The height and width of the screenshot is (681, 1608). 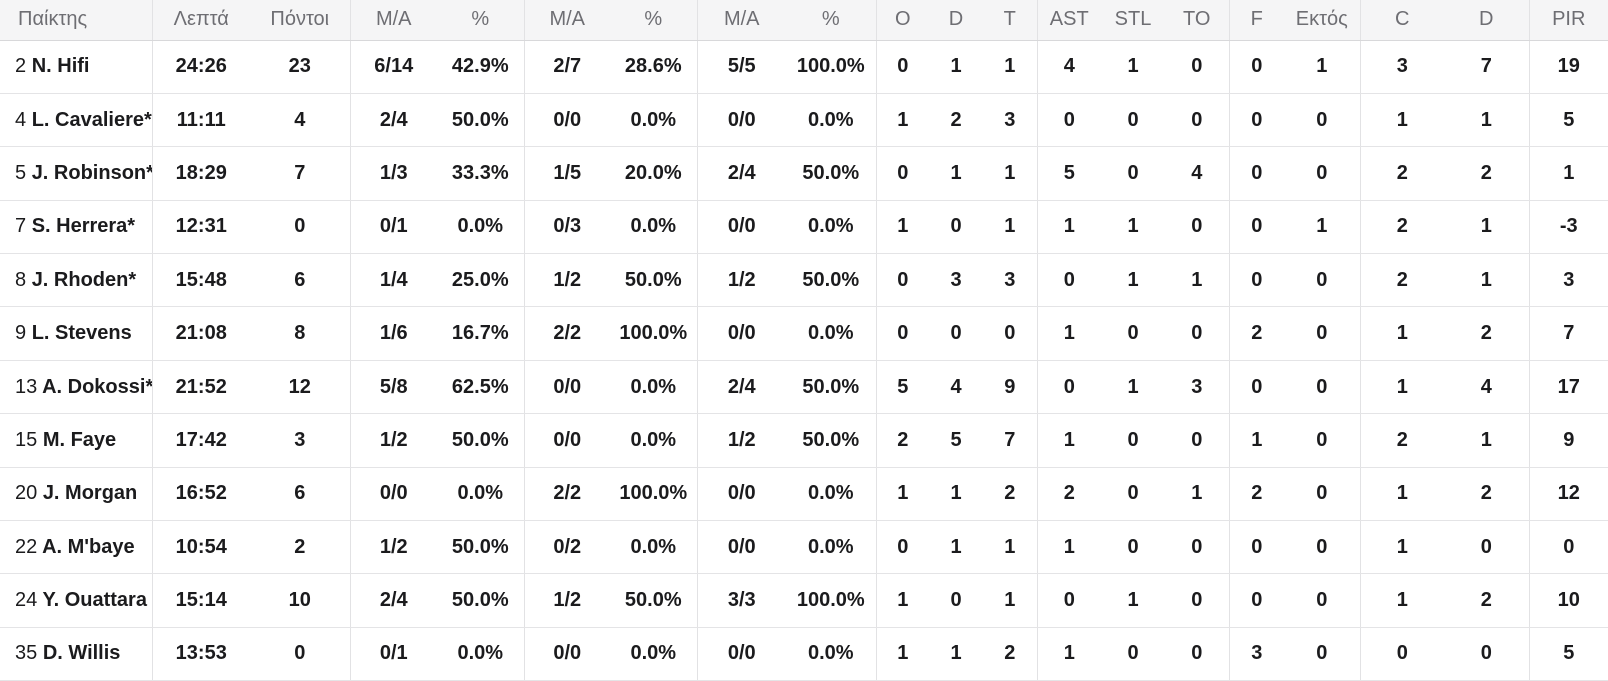 I want to click on col-header-fouls-against: Εκτός, so click(x=1322, y=20).